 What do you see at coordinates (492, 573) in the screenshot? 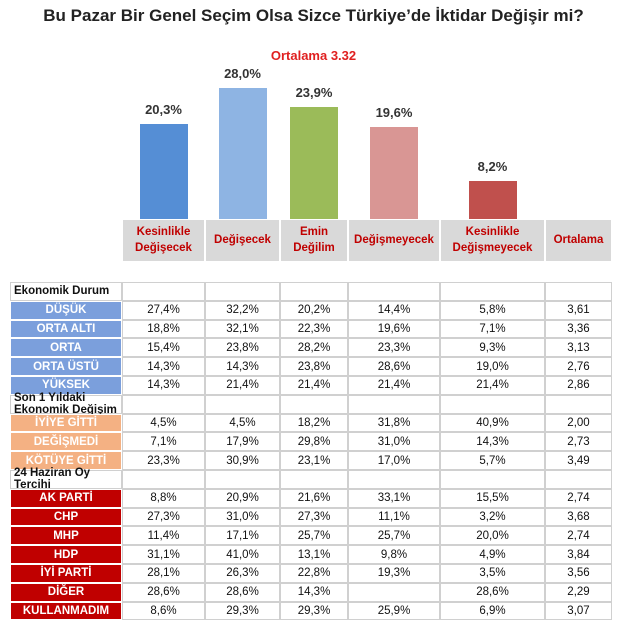
I see `table-cell: 3,5%` at bounding box center [492, 573].